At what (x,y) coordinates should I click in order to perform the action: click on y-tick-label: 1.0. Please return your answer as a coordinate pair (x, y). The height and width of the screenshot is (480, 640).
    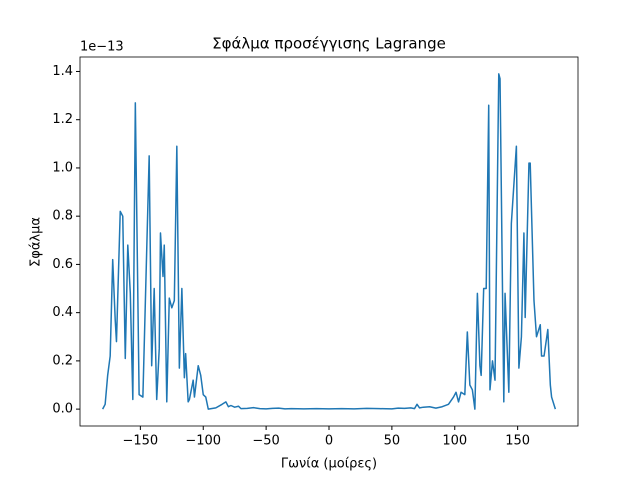
    Looking at the image, I should click on (62, 167).